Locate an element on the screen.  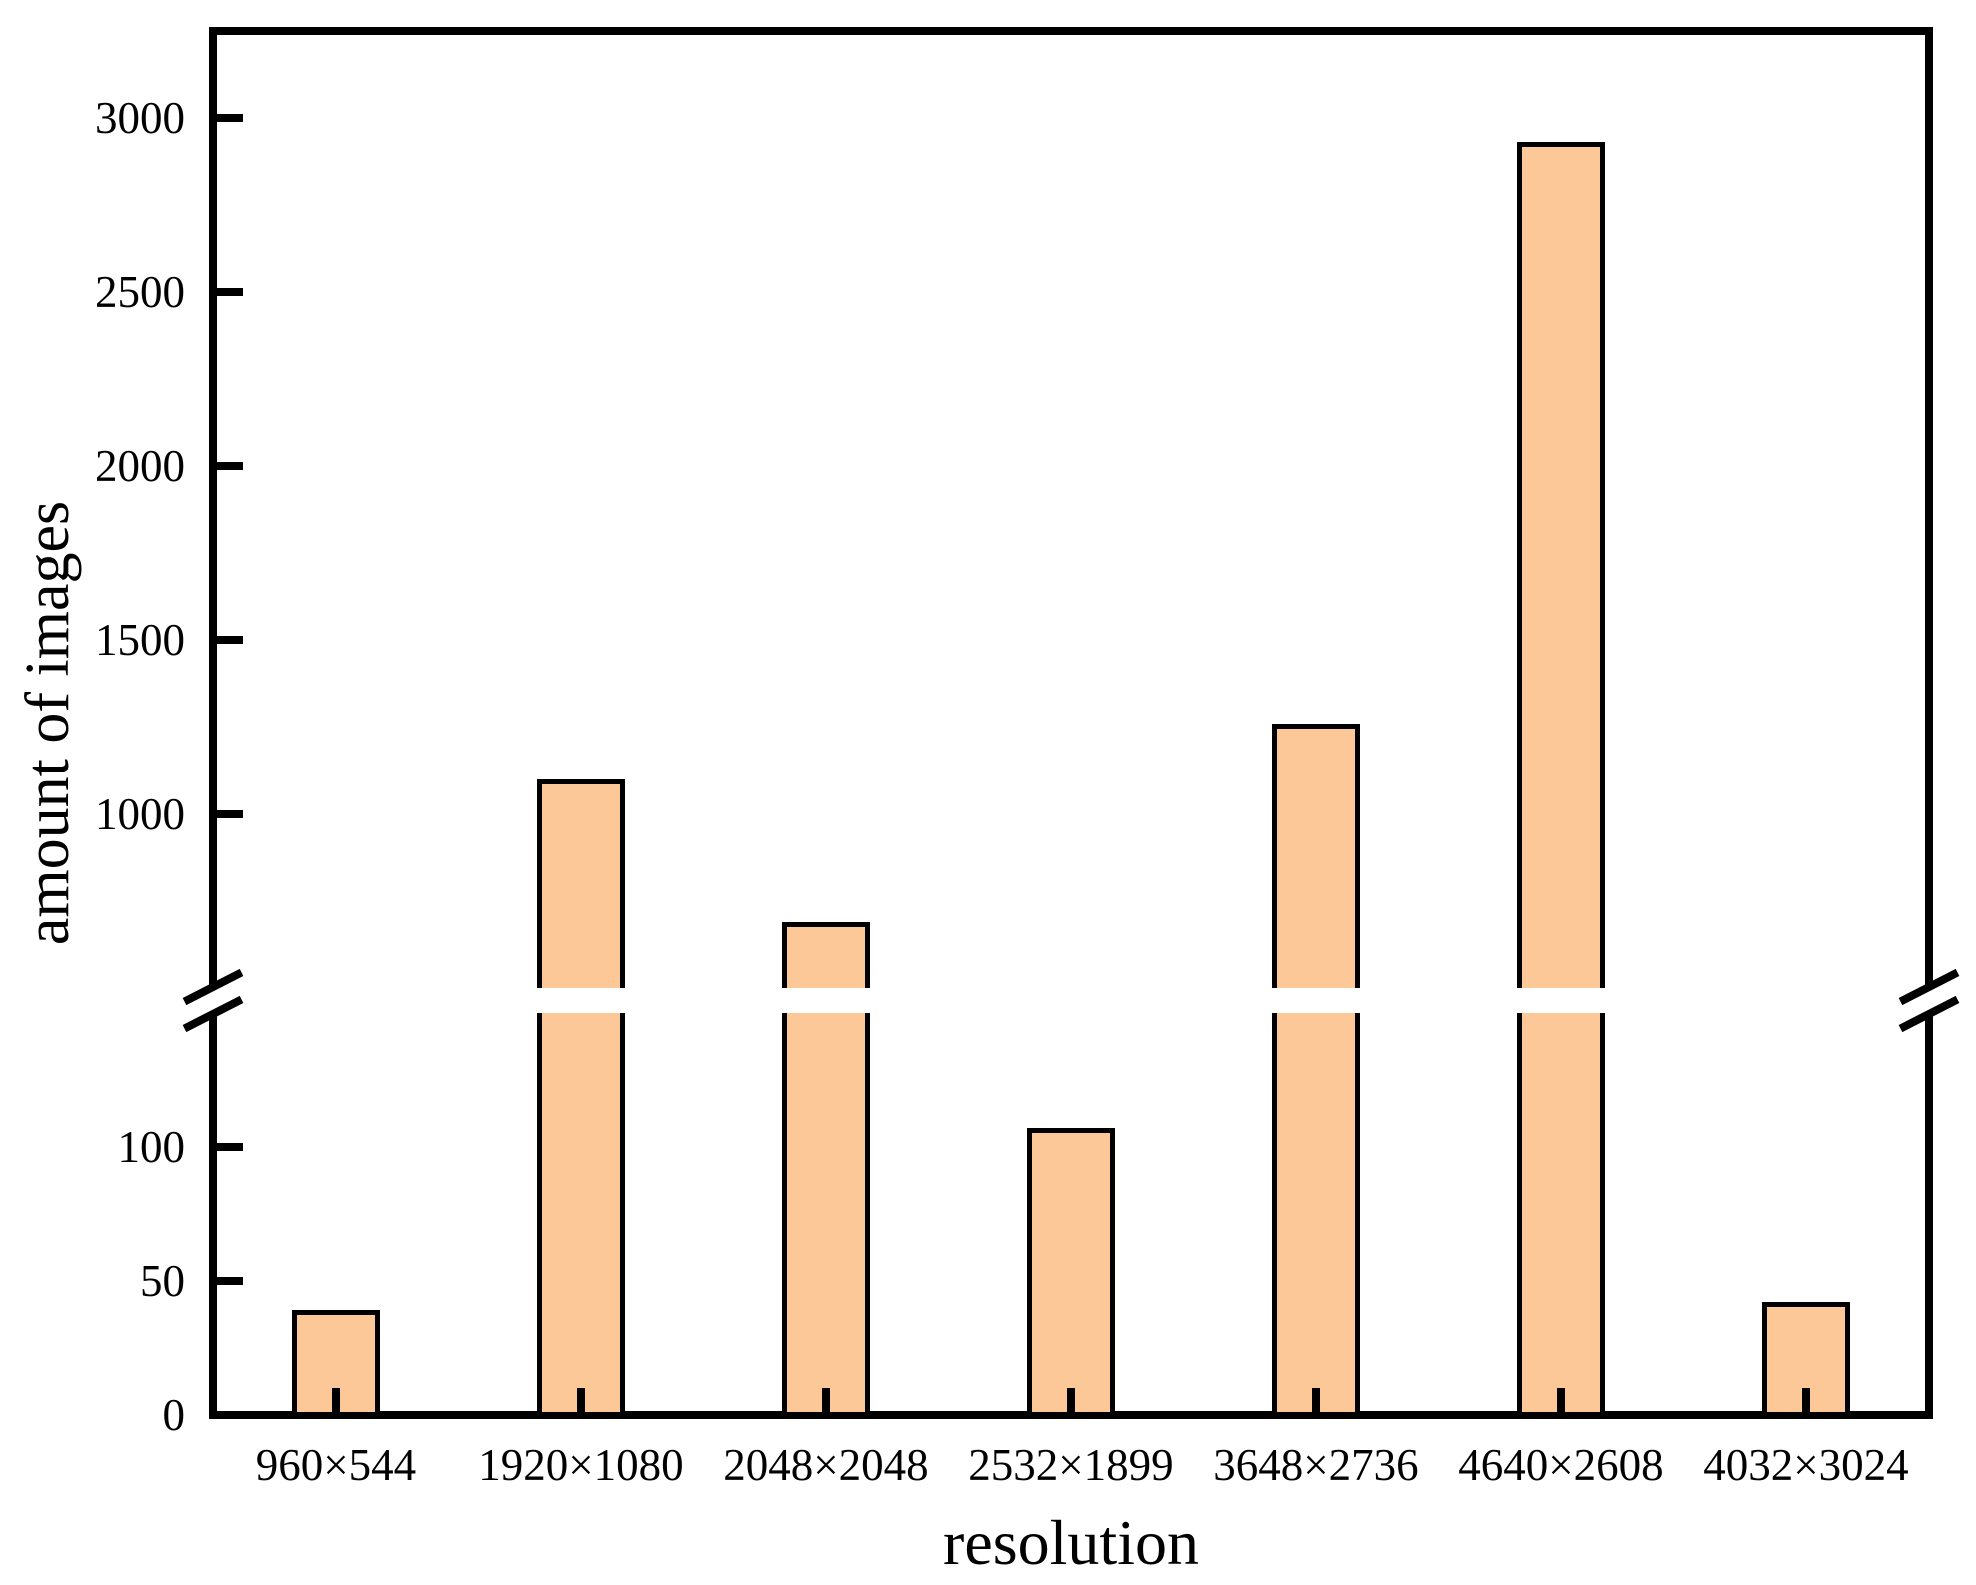
y-tick-label-2500: 2500 is located at coordinates (140, 292).